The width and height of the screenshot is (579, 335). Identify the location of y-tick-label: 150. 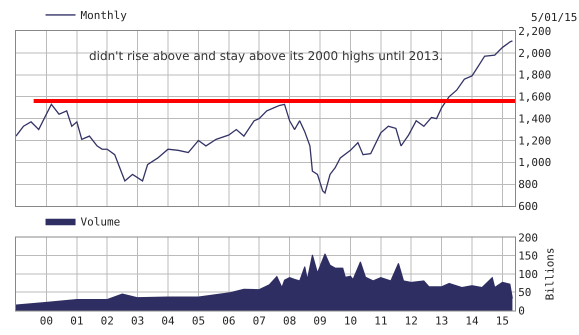
(528, 256).